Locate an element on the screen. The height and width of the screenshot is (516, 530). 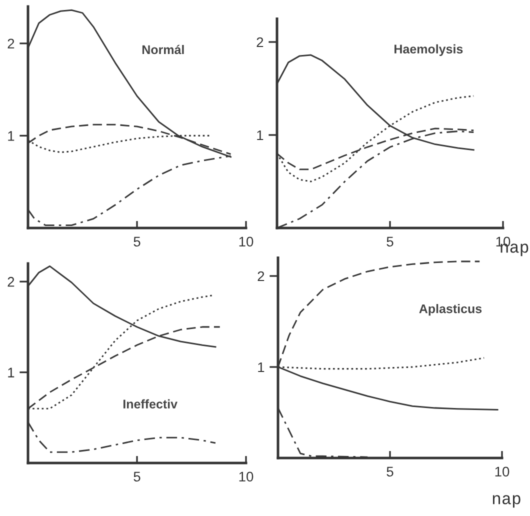
text: Ineffectiv is located at coordinates (150, 403).